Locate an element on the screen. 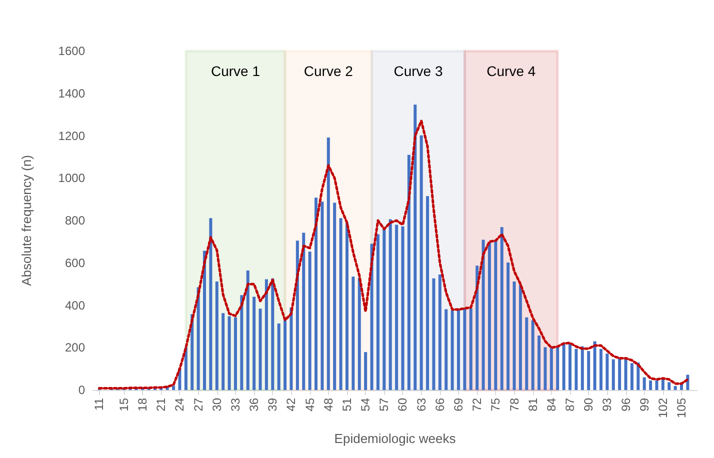 This screenshot has width=714, height=458. y-tick-label: 800 is located at coordinates (75, 221).